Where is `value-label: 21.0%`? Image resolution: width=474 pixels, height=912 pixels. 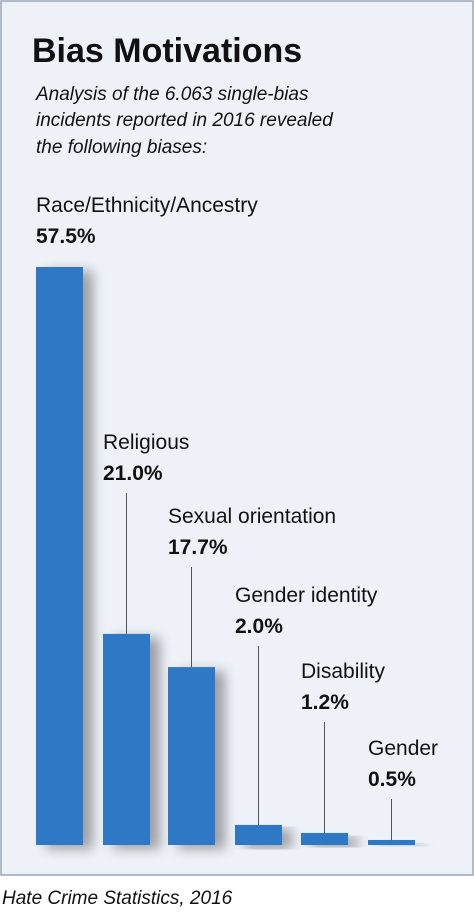 value-label: 21.0% is located at coordinates (133, 473).